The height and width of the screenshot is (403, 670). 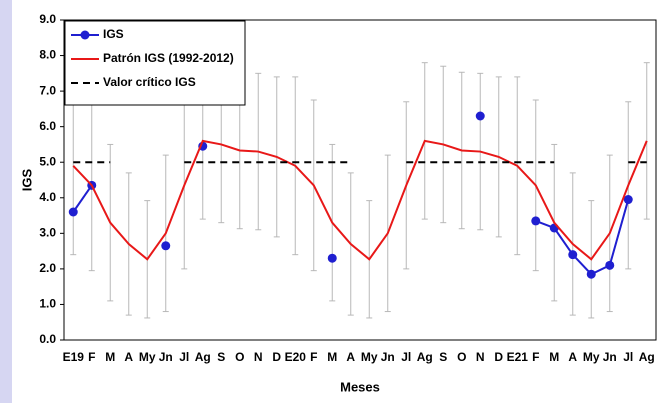 I want to click on legend-label: Valor crítico IGS, so click(x=149, y=82).